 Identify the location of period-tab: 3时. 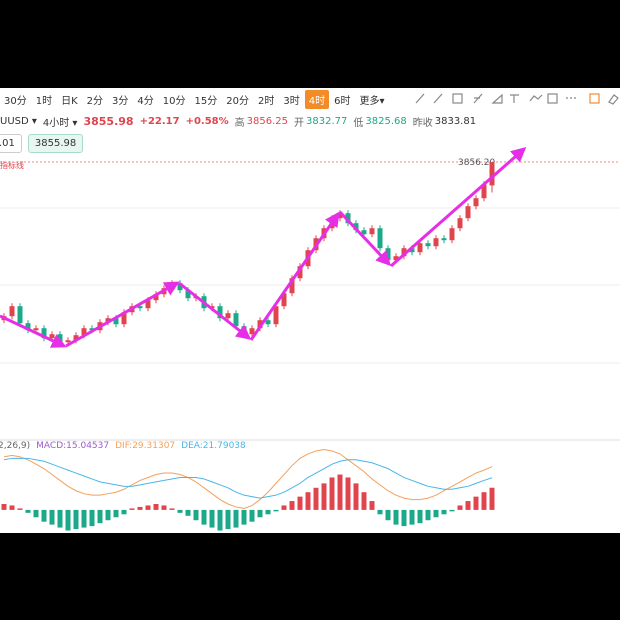
(291, 101).